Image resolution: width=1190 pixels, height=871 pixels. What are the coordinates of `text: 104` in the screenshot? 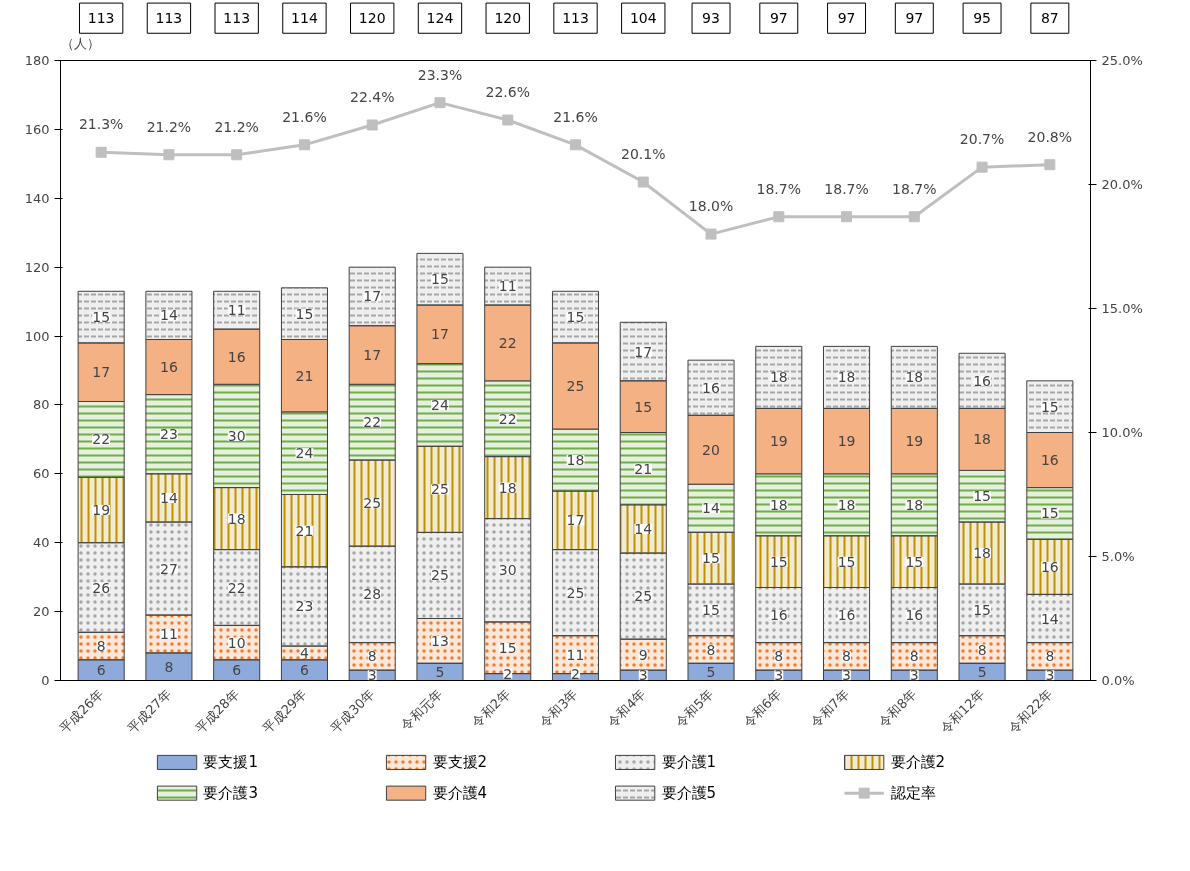 It's located at (643, 18).